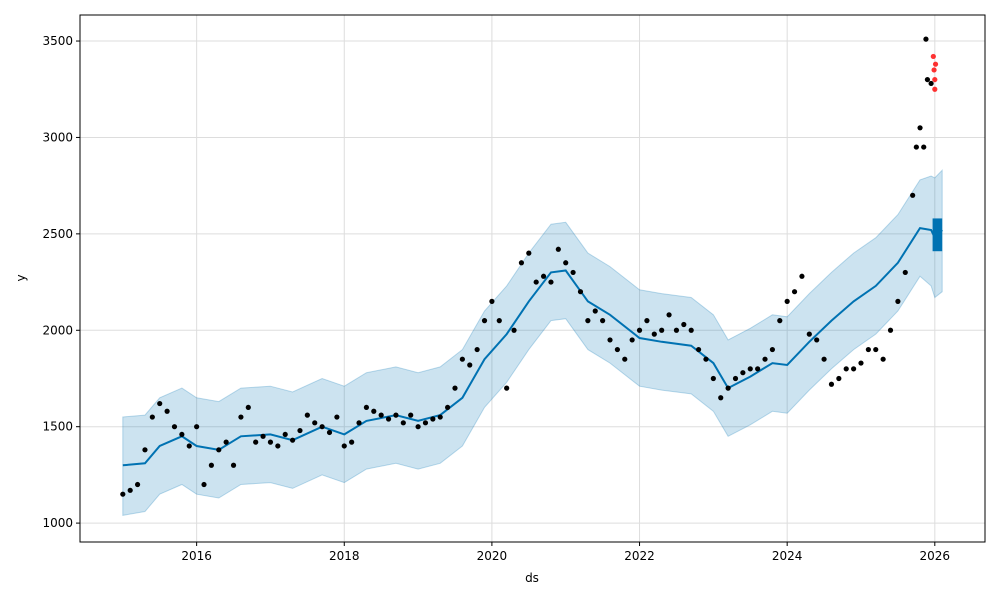 Image resolution: width=1000 pixels, height=604 pixels. What do you see at coordinates (61, 282) in the screenshot?
I see `y-axis: 1000 1500 2000 2500 3000 3500` at bounding box center [61, 282].